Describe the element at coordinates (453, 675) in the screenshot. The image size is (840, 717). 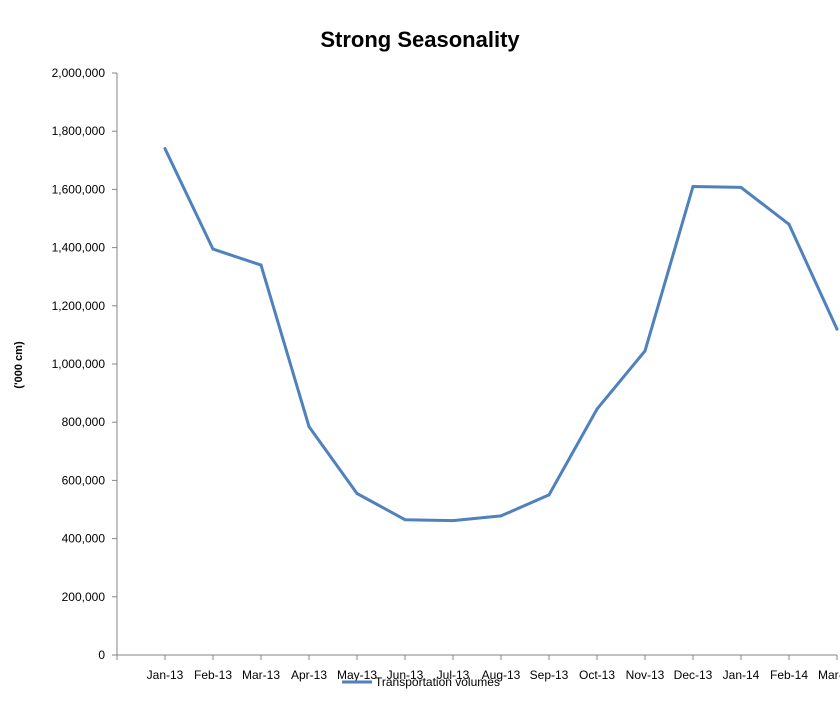
I see `x-tick-label: Jul-13` at that location.